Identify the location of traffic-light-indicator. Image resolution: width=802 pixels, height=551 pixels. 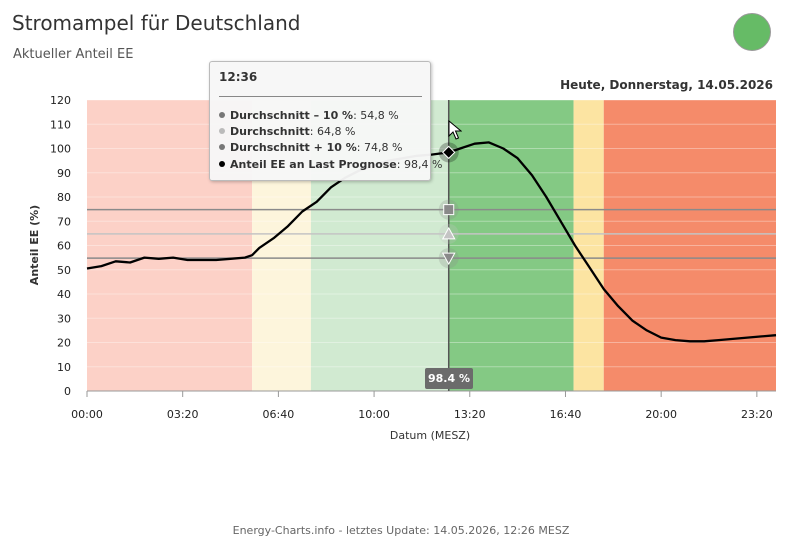
(752, 32).